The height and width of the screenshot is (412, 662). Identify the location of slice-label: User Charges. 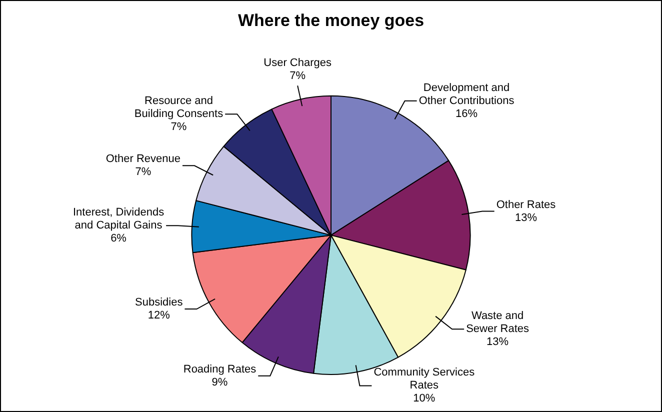
(298, 63).